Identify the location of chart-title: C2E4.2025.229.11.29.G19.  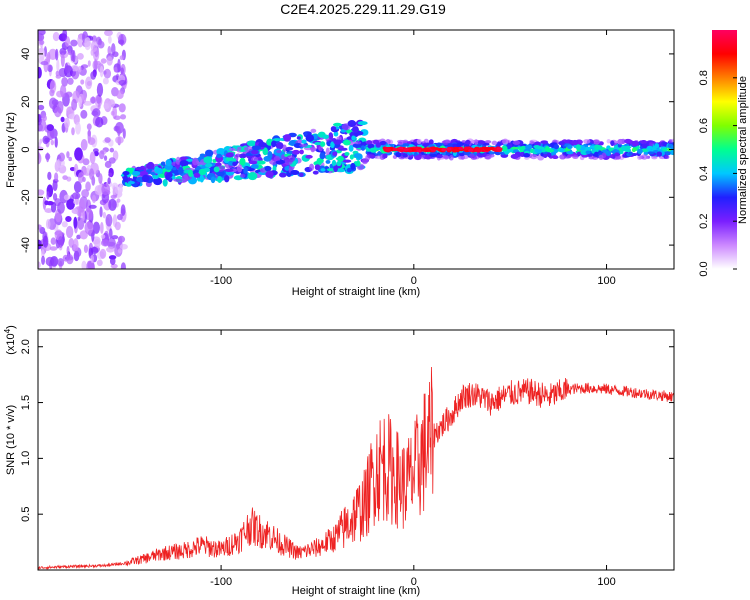
(363, 9).